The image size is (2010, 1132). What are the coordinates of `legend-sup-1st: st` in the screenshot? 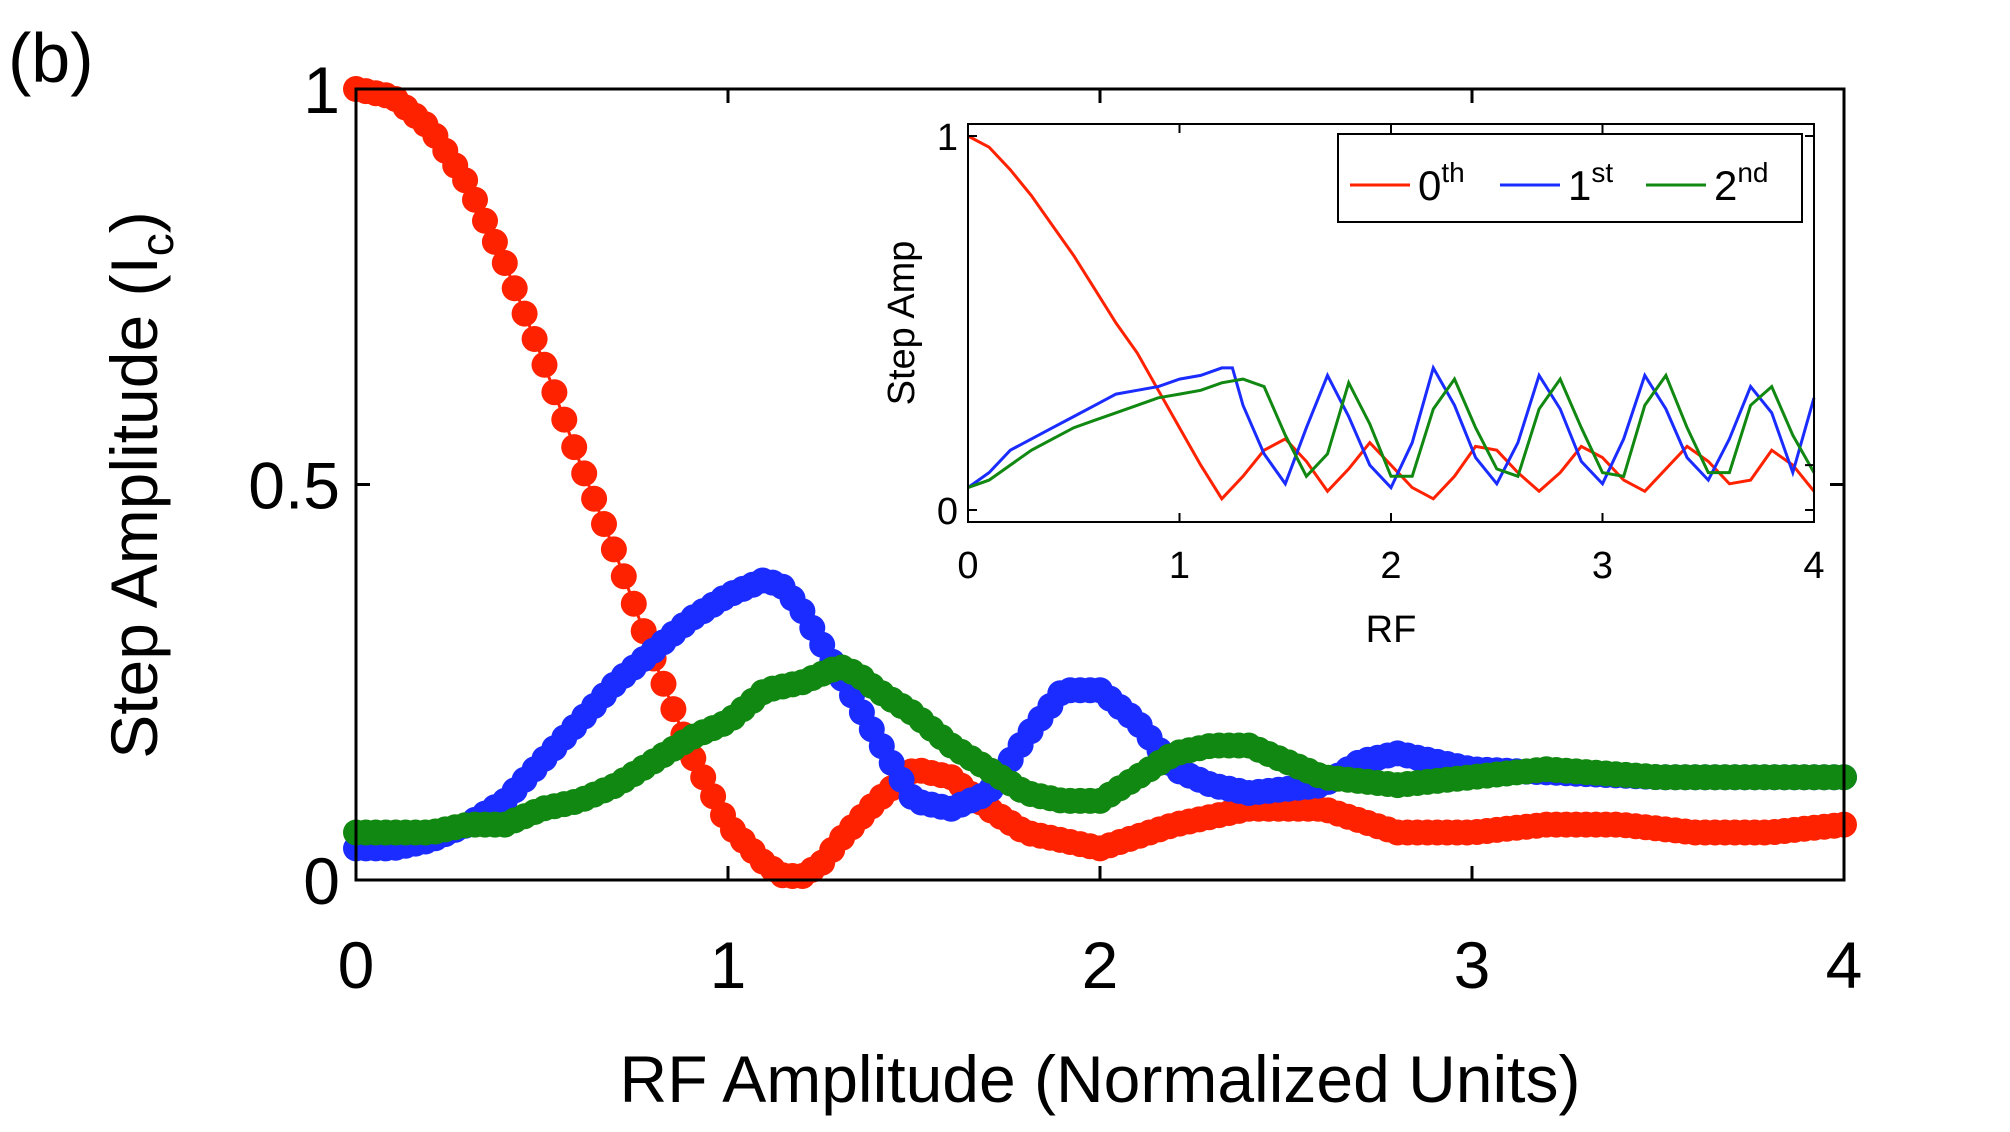 It's located at (1602, 172).